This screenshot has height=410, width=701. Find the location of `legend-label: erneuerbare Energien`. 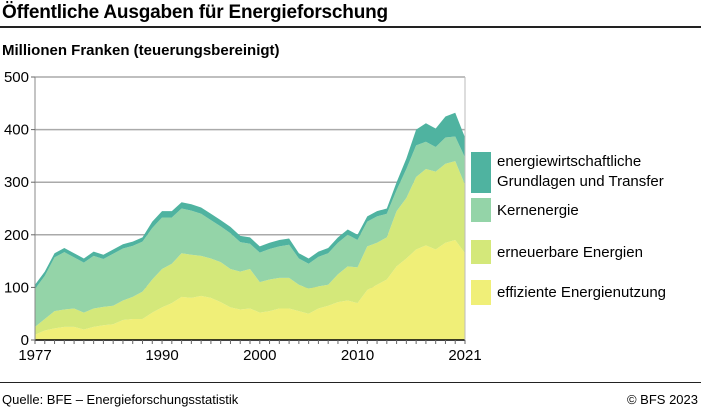

legend-label: erneuerbare Energien is located at coordinates (570, 252).